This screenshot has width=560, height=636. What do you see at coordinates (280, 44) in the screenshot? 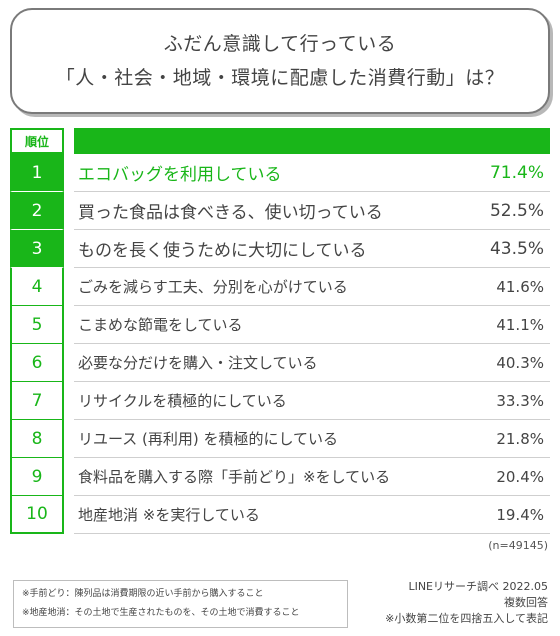
I see `title-line-1: ふだん意識して行っている` at bounding box center [280, 44].